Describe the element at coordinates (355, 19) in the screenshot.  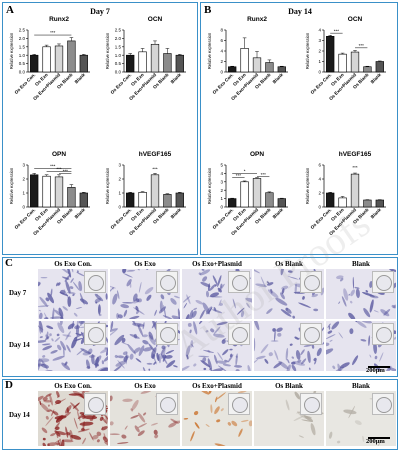
I see `chart-title: OCN` at that location.